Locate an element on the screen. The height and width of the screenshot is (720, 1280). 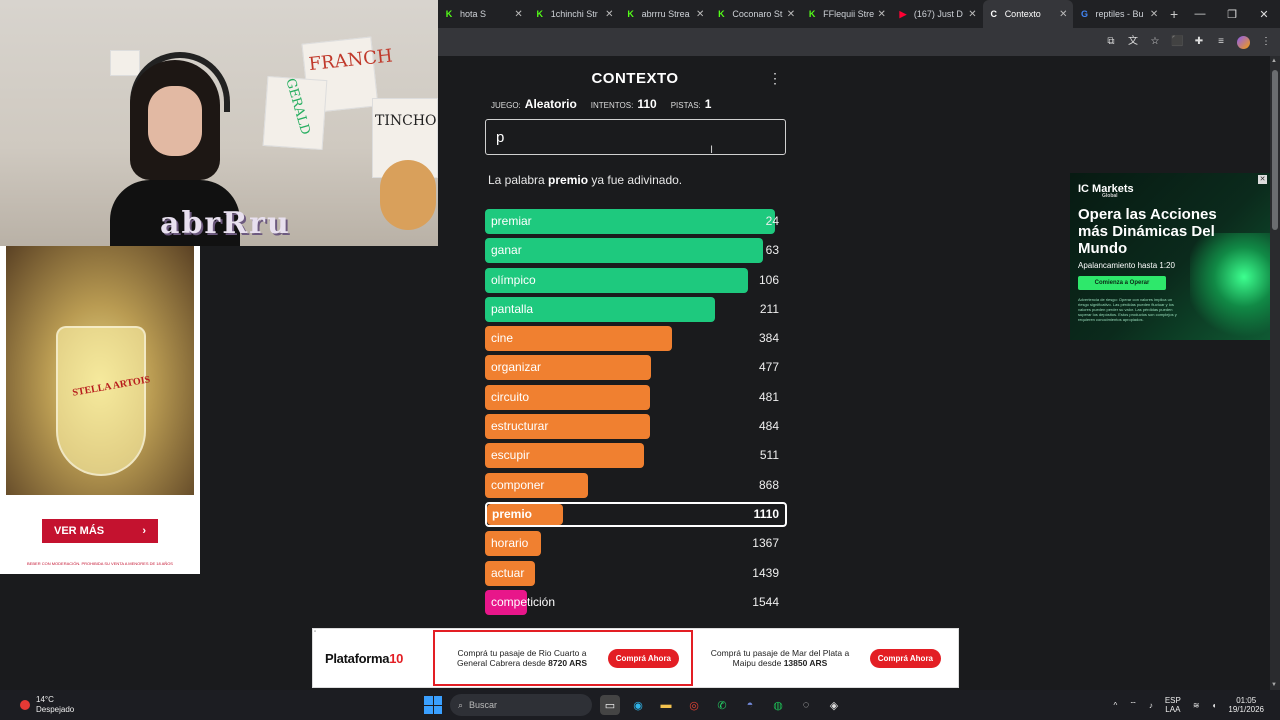
guess-word: olímpico is located at coordinates (513, 279).